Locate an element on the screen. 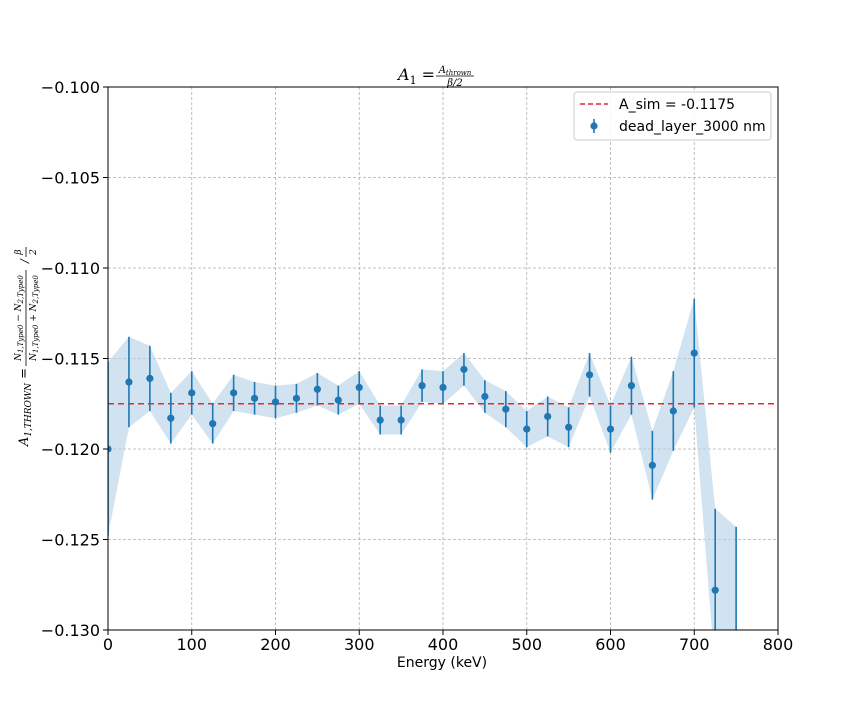 This screenshot has height=720, width=864. legend-box is located at coordinates (672, 116).